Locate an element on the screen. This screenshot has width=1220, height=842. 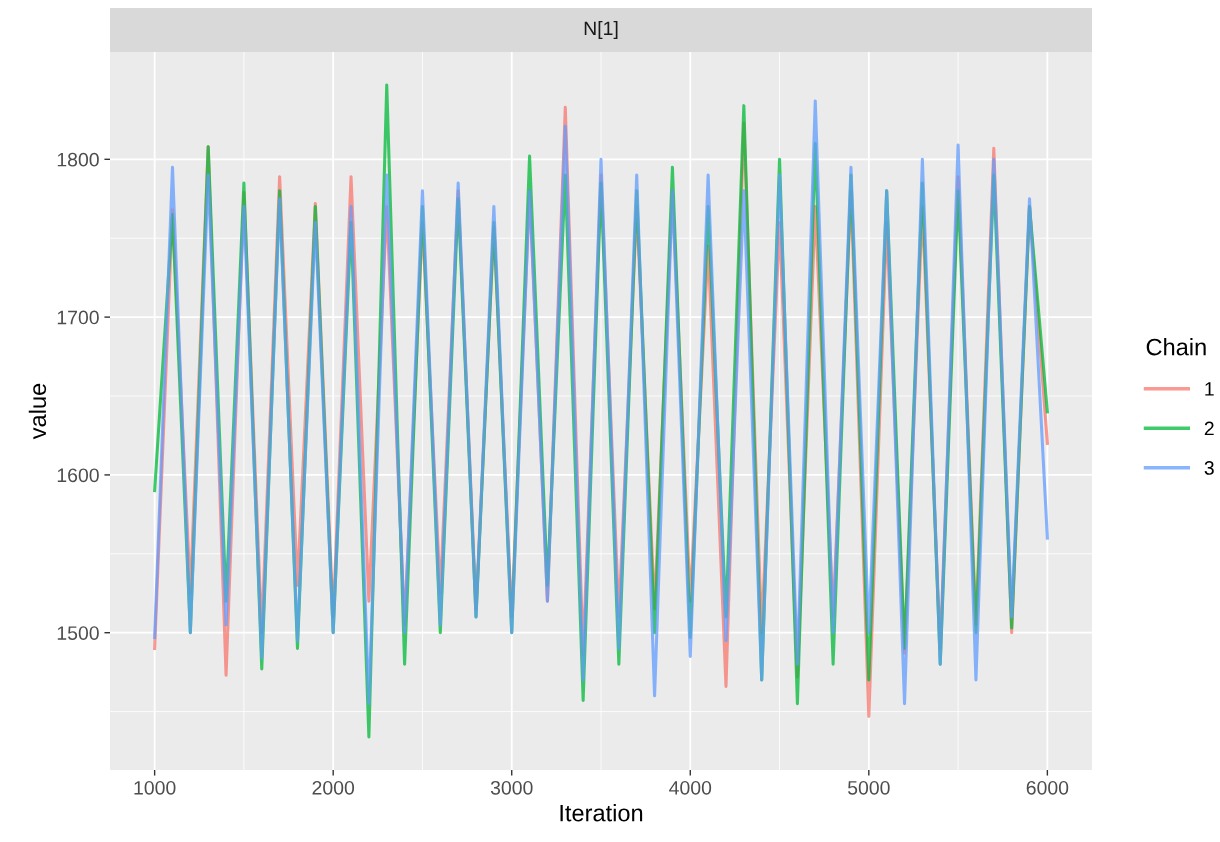
legend-label: 1 is located at coordinates (1209, 389).